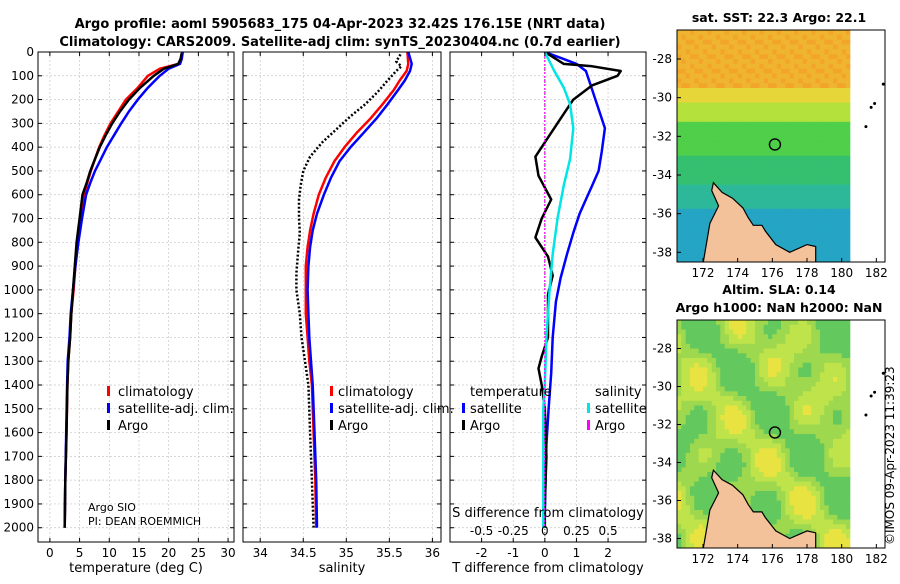 The image size is (900, 584). Describe the element at coordinates (662, 175) in the screenshot. I see `y-tick-label: -34` at that location.